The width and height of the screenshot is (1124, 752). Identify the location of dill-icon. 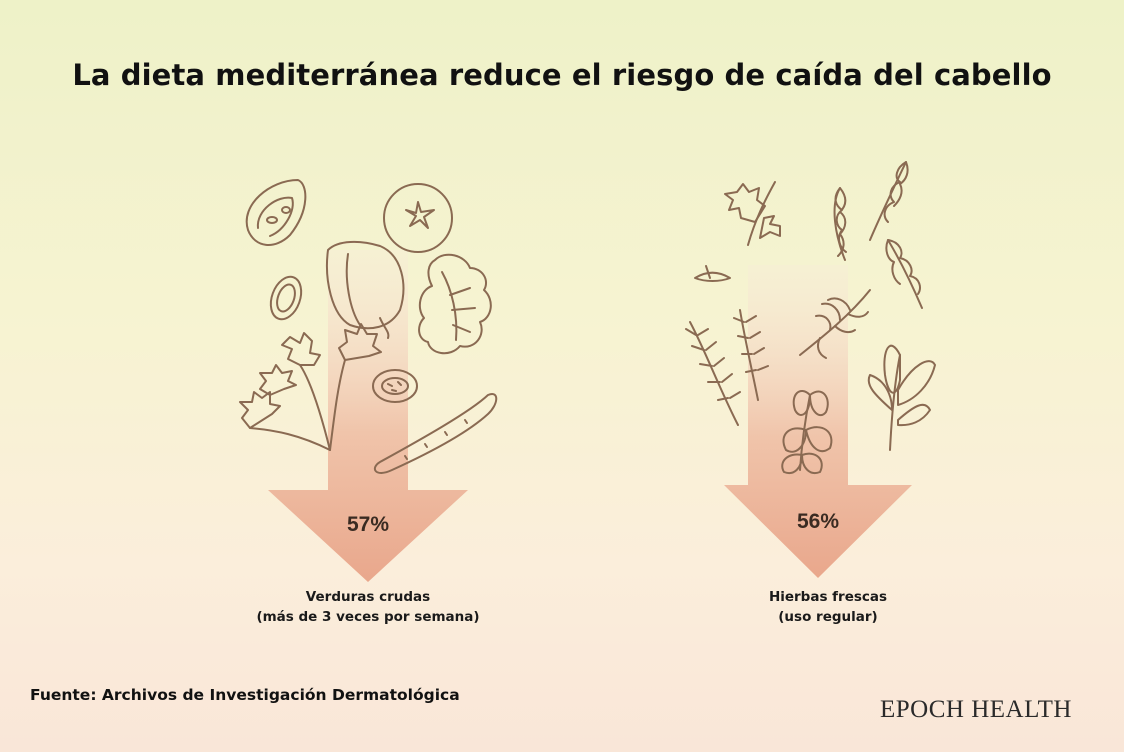
(835, 324).